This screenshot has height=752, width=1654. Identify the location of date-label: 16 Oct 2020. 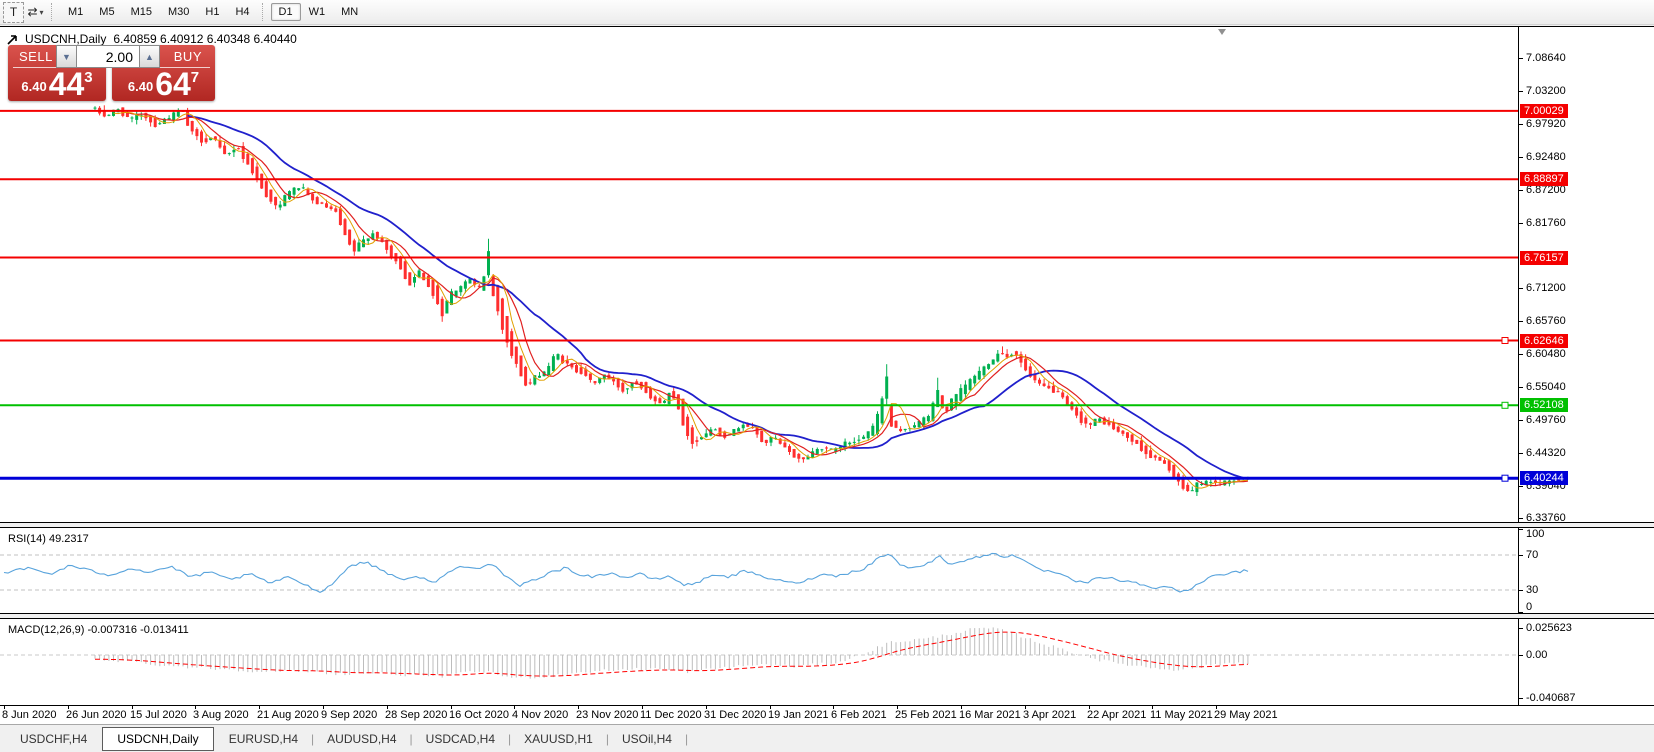
(479, 715).